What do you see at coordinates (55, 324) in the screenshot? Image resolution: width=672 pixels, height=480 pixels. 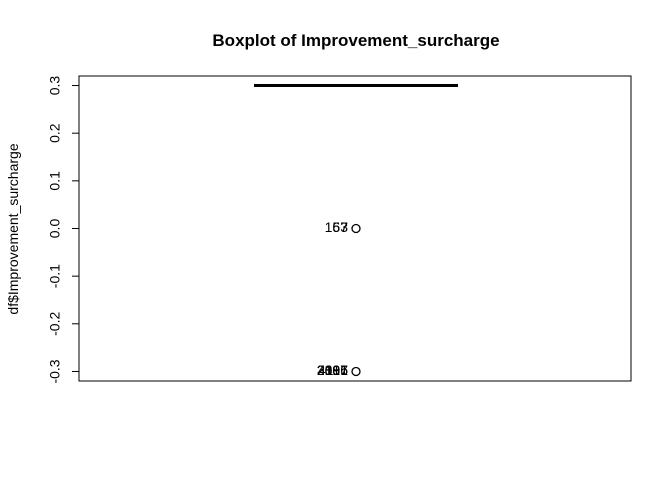 I see `y-tick-label: -0.2` at bounding box center [55, 324].